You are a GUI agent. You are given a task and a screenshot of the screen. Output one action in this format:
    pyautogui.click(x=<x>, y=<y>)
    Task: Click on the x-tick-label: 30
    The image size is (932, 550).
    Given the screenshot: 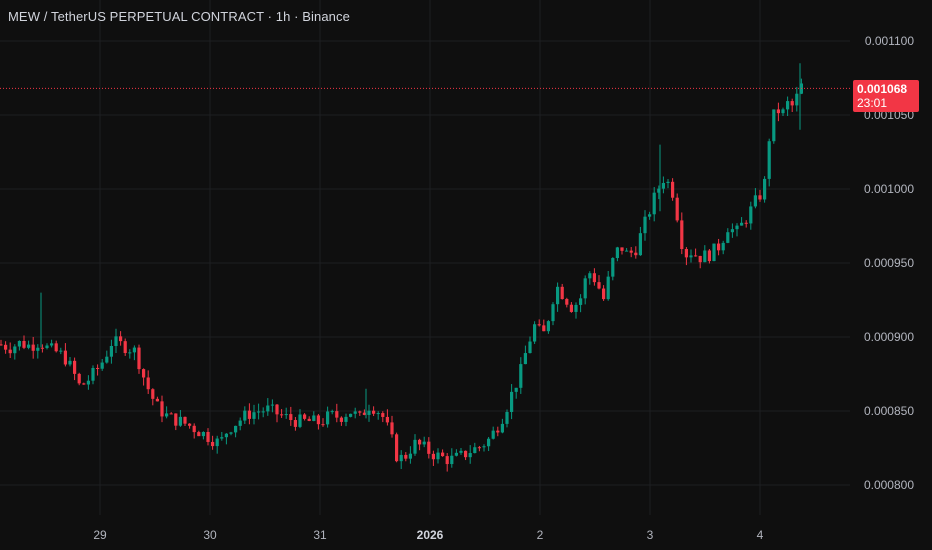 What is the action you would take?
    pyautogui.click(x=210, y=535)
    